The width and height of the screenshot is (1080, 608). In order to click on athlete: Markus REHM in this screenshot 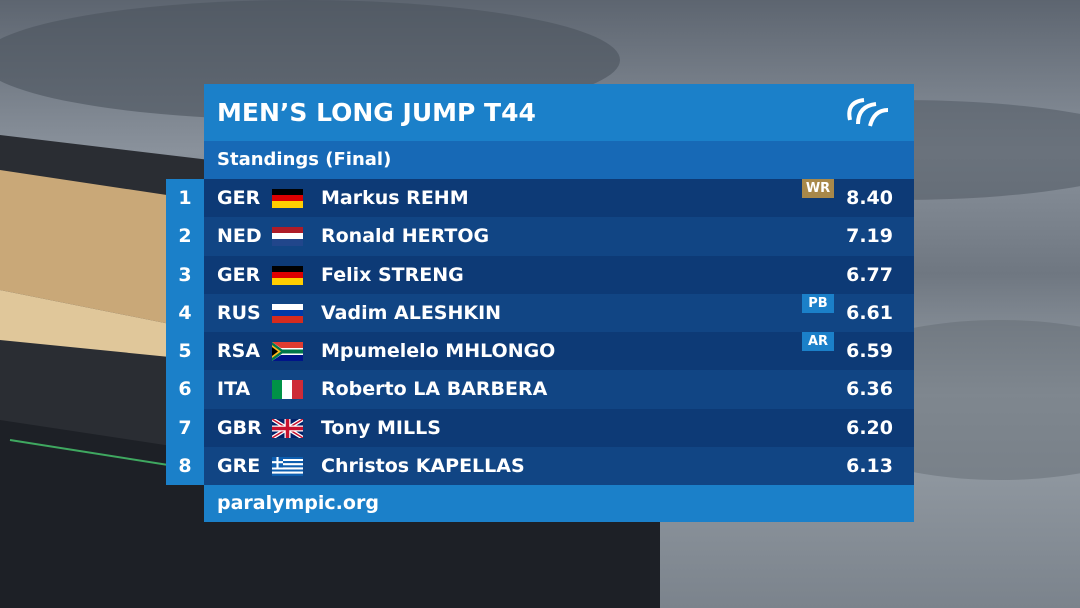, I will do `click(395, 198)`.